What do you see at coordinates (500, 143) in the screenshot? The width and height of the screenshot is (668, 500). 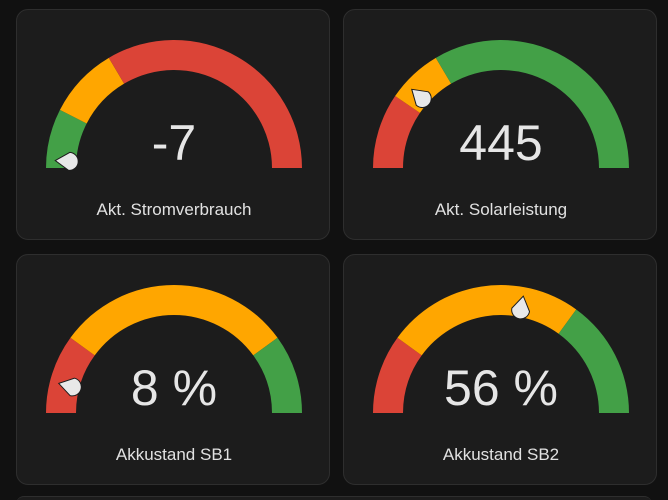 I see `gauge-value: 445` at bounding box center [500, 143].